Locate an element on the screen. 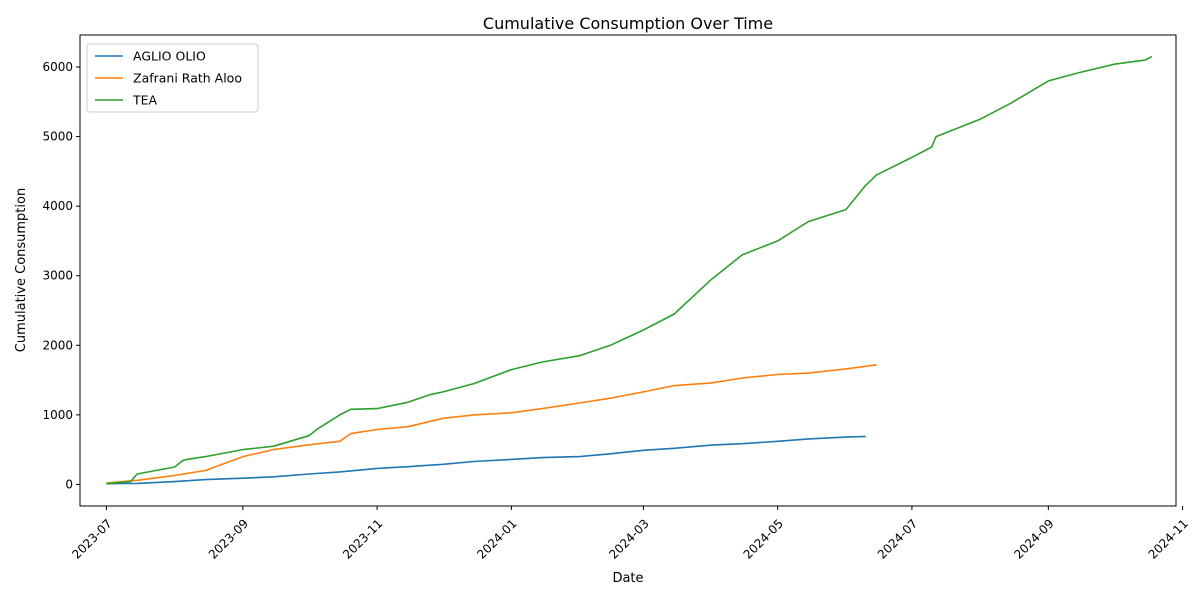 This screenshot has width=1200, height=600. legend: AGLIO OLIO Zafrani Rath Aloo TEA is located at coordinates (172, 78).